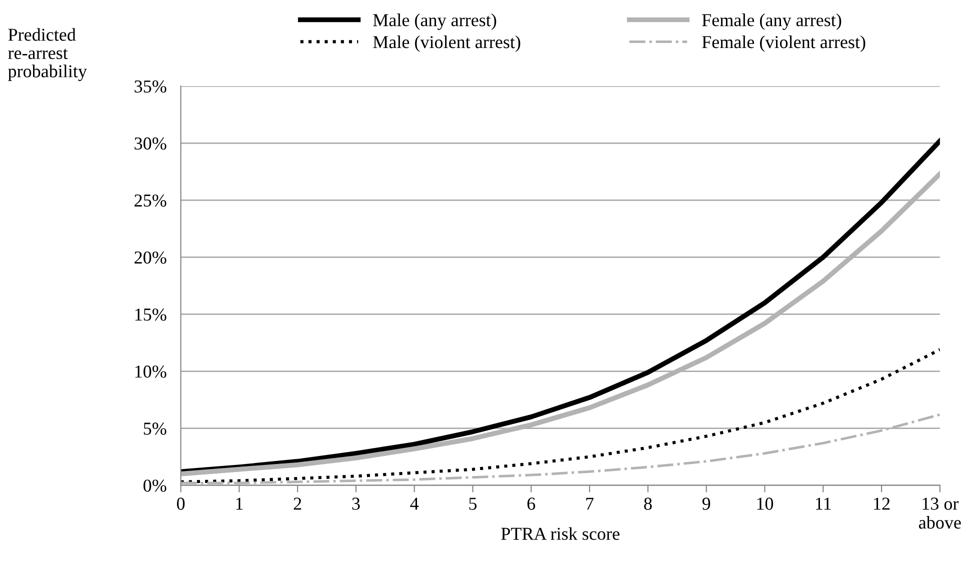  What do you see at coordinates (150, 200) in the screenshot?
I see `y-tick-label: 25%` at bounding box center [150, 200].